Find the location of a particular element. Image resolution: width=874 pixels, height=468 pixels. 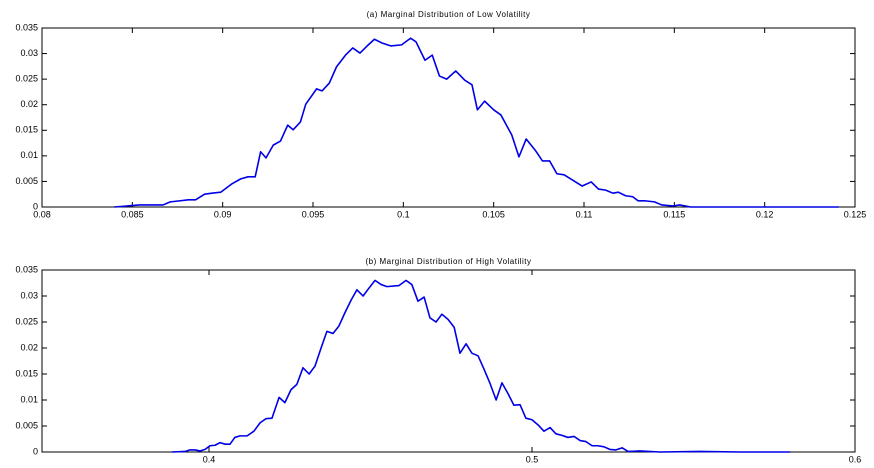

x-tick-label: 0.08 is located at coordinates (42, 214).